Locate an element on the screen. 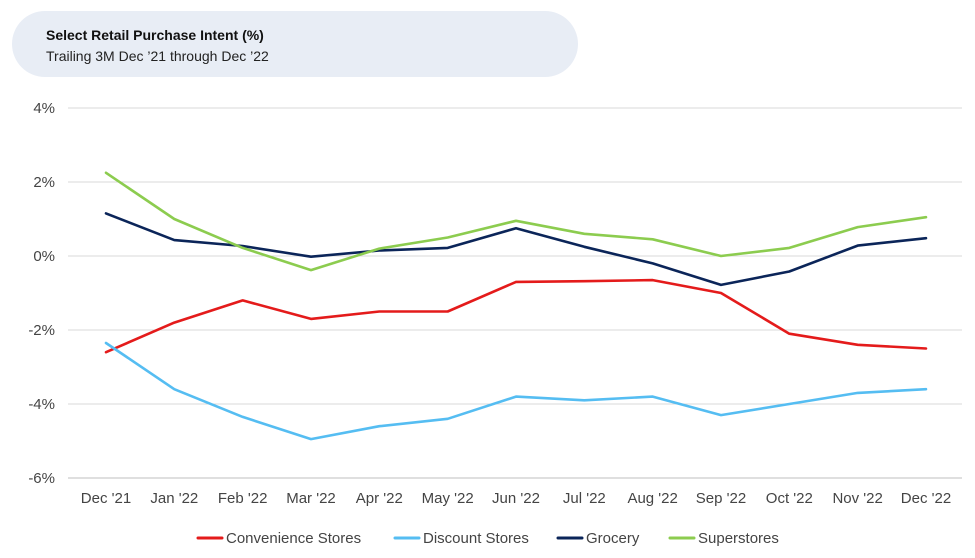 This screenshot has width=975, height=558. x-tick-label: Jul '22 is located at coordinates (584, 498).